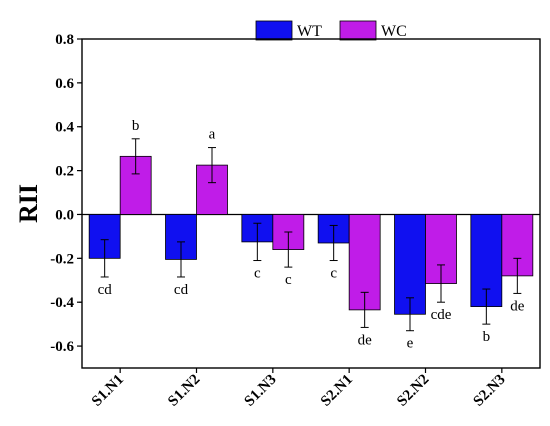 Image resolution: width=550 pixels, height=426 pixels. Describe the element at coordinates (64, 128) in the screenshot. I see `y-tick-label: 0.4` at that location.